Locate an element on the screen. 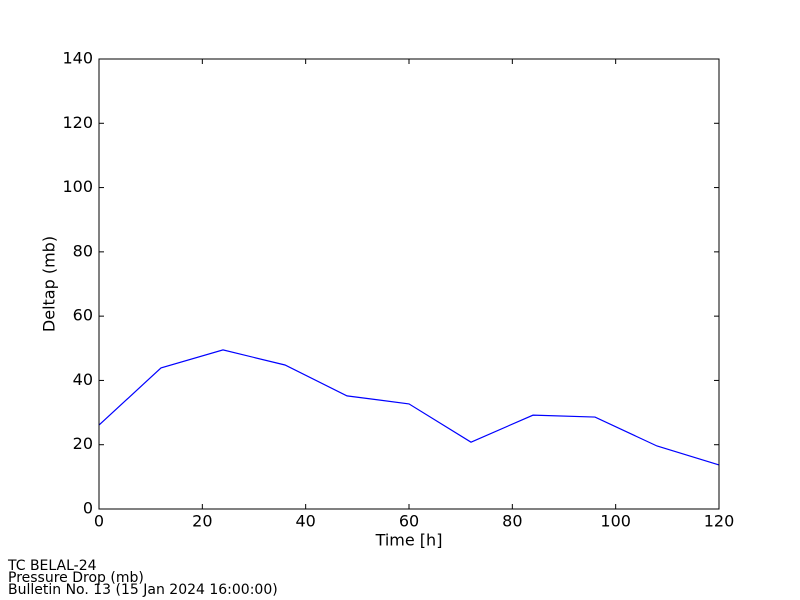 This screenshot has width=800, height=600. x-tick-label: 80 is located at coordinates (512, 521).